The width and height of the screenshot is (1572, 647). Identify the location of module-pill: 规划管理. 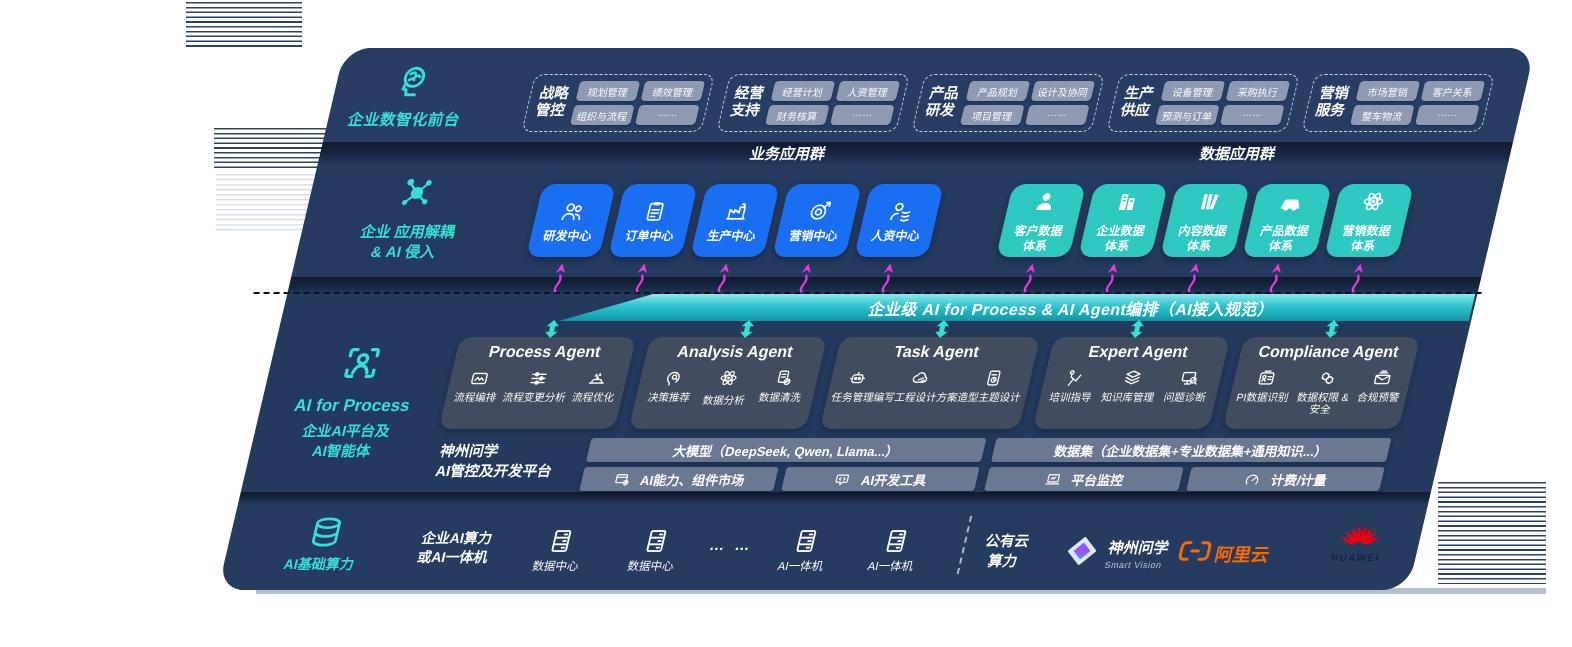
(608, 91).